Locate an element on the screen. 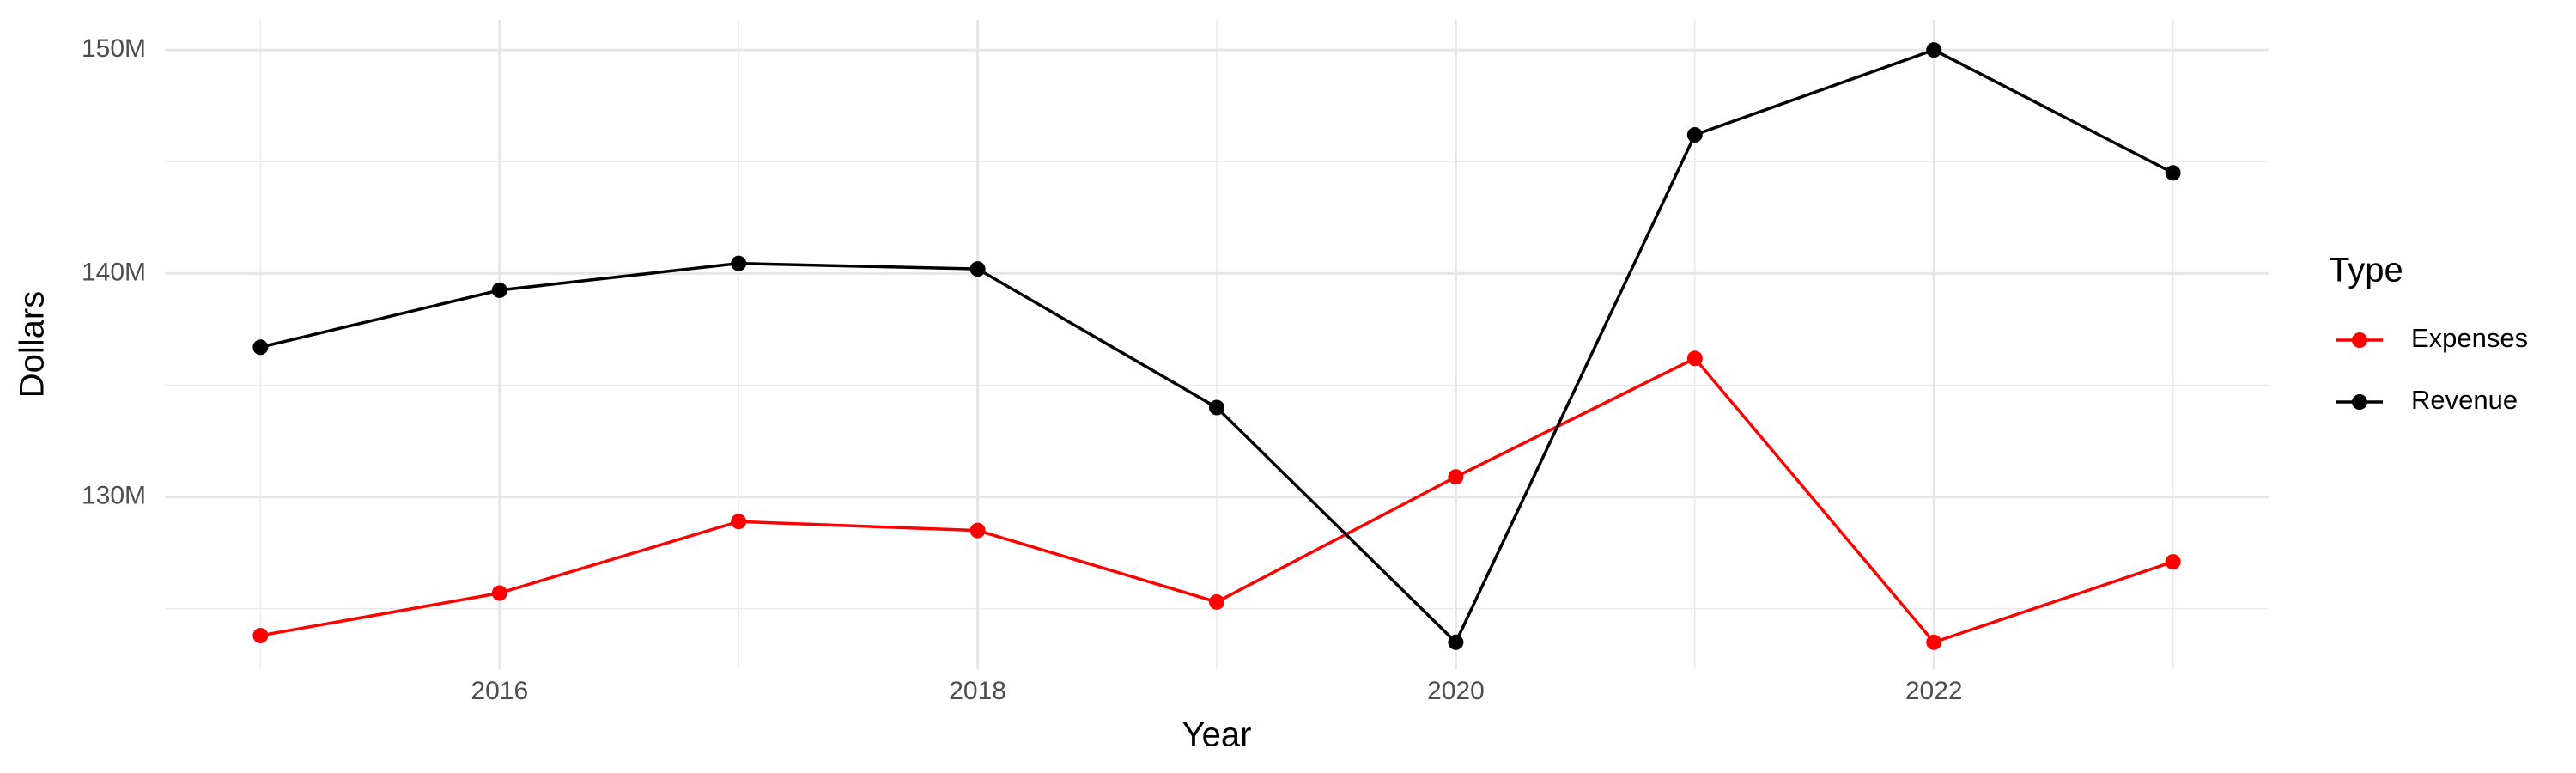  x-tick-label: 2016 is located at coordinates (499, 691).